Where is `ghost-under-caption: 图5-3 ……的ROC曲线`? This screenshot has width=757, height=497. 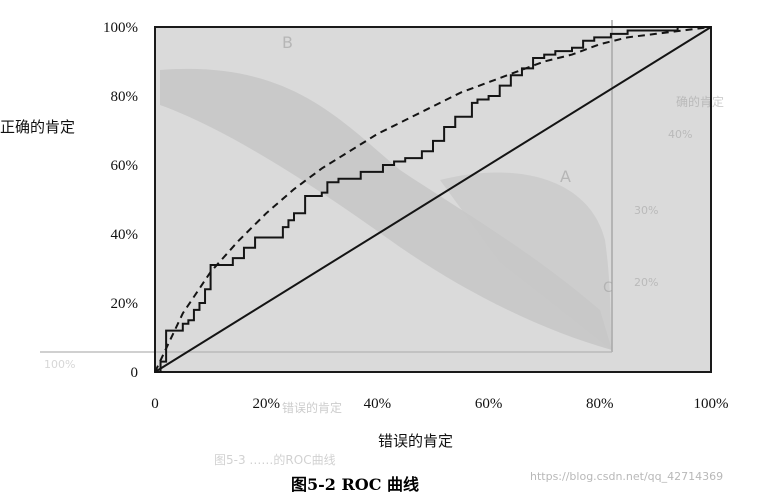
ghost-under-caption: 图5-3 ……的ROC曲线 is located at coordinates (275, 459).